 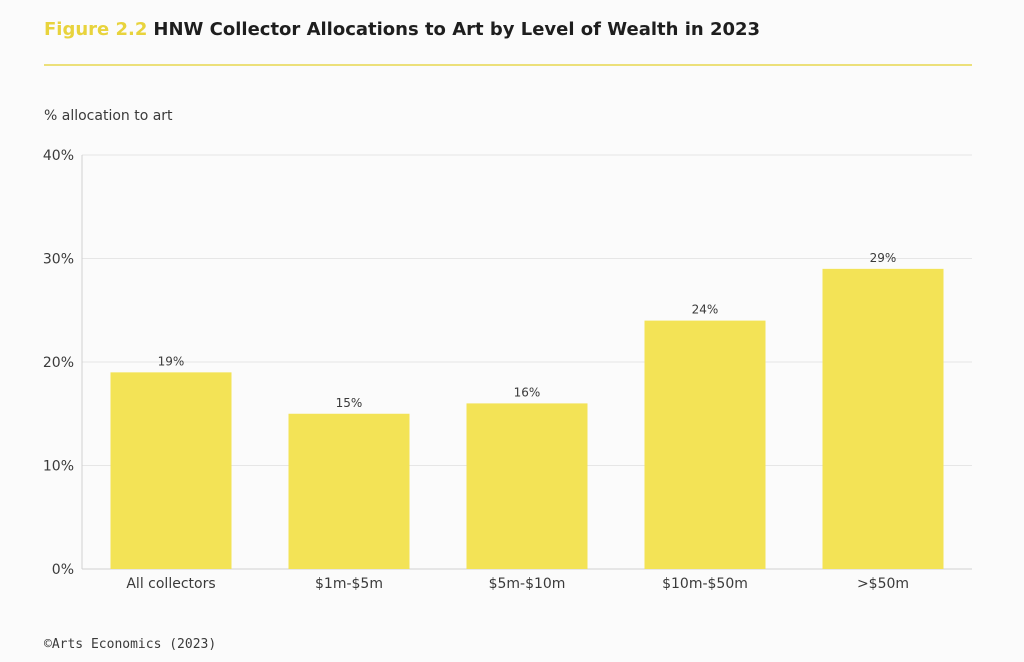 What do you see at coordinates (63, 570) in the screenshot?
I see `y-tick-label: 0%` at bounding box center [63, 570].